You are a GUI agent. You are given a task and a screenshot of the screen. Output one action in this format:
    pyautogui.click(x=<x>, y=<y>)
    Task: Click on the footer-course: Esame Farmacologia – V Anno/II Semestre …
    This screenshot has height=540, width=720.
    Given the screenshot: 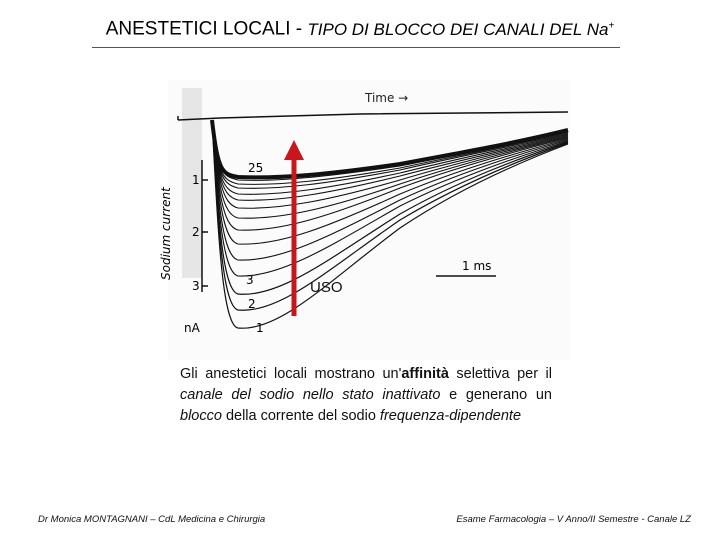 What is the action you would take?
    pyautogui.click(x=573, y=519)
    